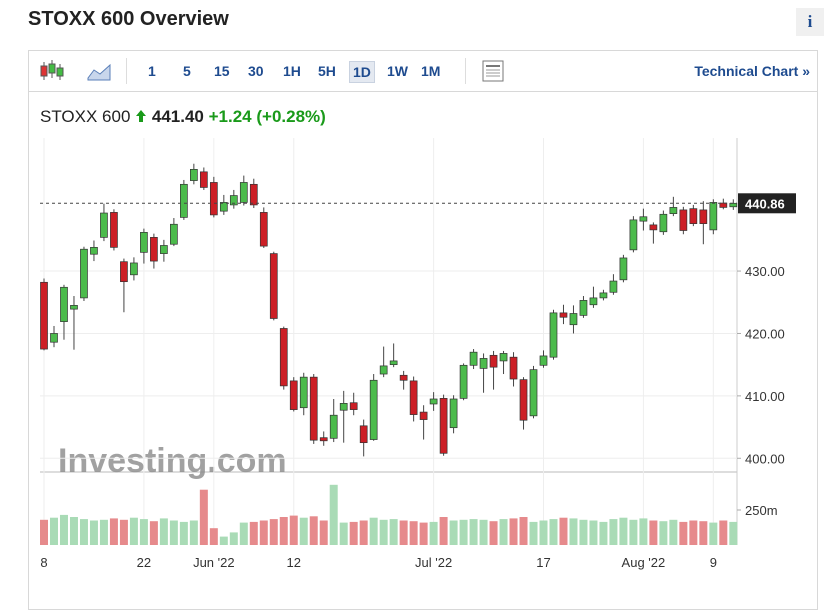 This screenshot has height=610, width=831. Describe the element at coordinates (291, 116) in the screenshot. I see `quote-change-pct: (+0.28%)` at that location.